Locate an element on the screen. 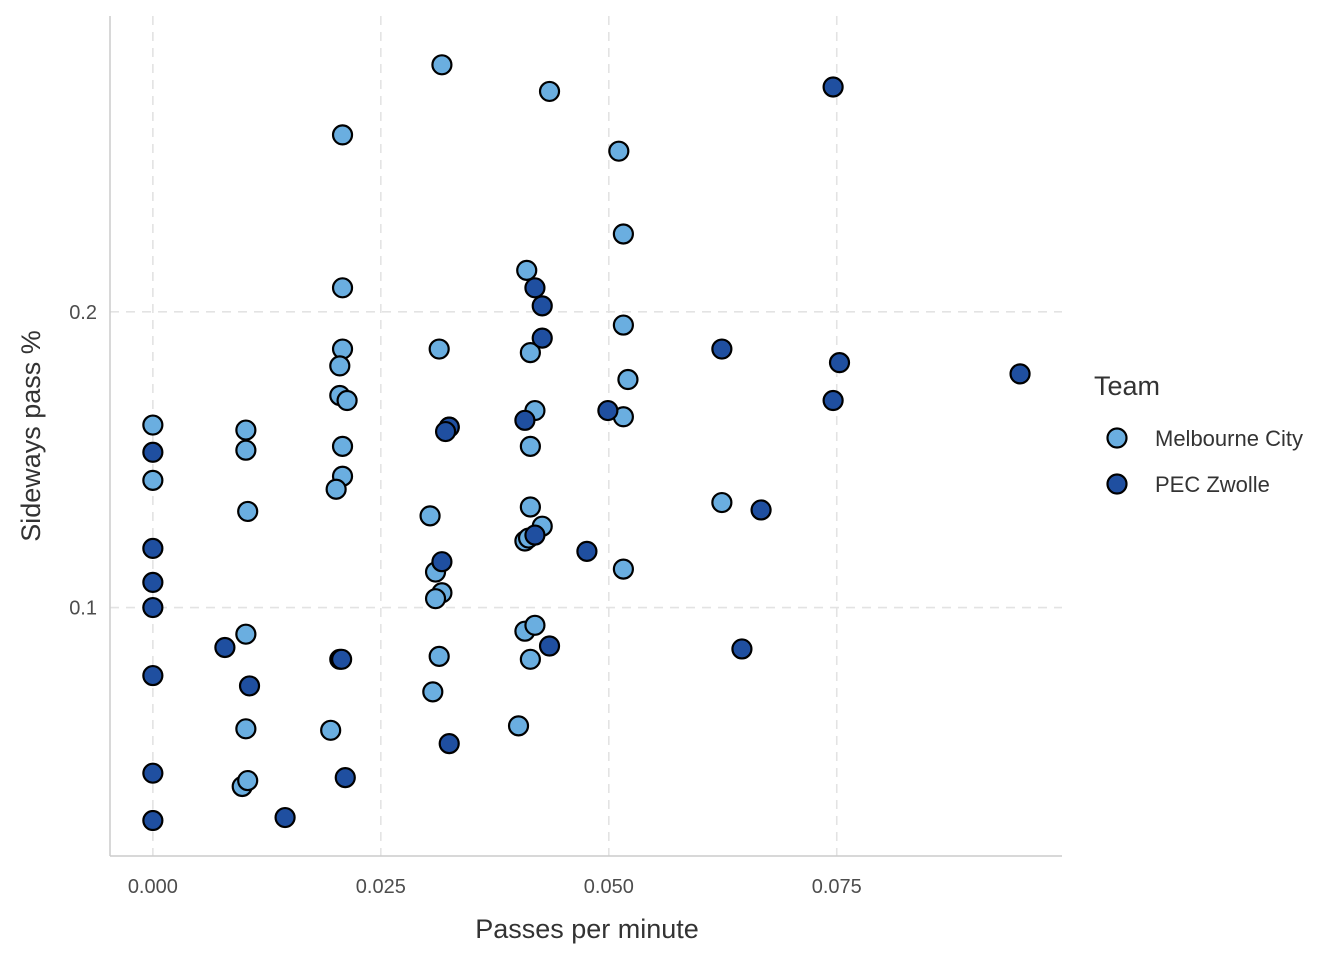 The width and height of the screenshot is (1344, 960). y-axis-title: Sideways pass % is located at coordinates (31, 436).